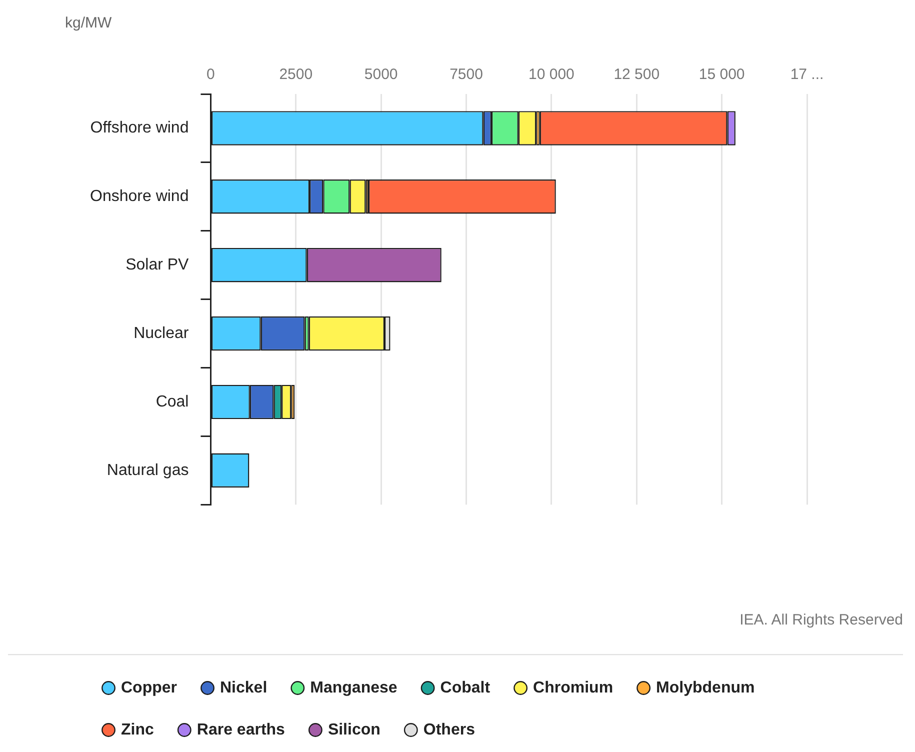 The width and height of the screenshot is (915, 752). Describe the element at coordinates (354, 729) in the screenshot. I see `legend-label: Silicon` at that location.